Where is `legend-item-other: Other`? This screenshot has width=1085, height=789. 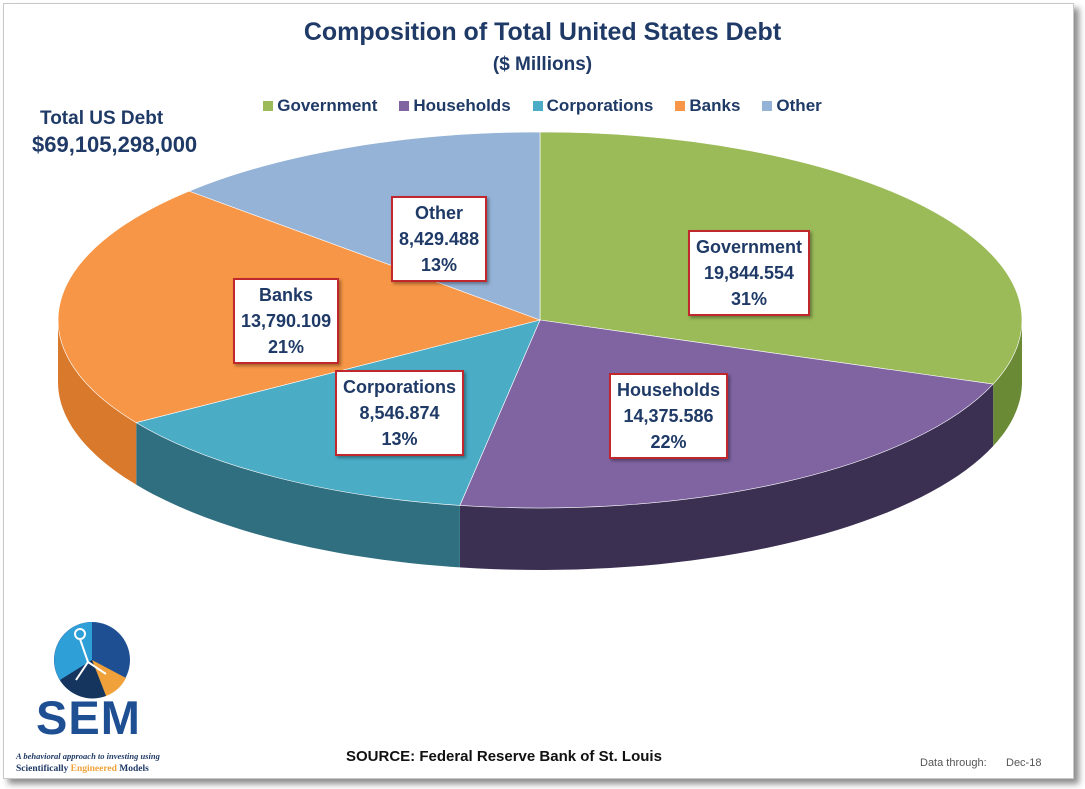
legend-item-other: Other is located at coordinates (792, 106).